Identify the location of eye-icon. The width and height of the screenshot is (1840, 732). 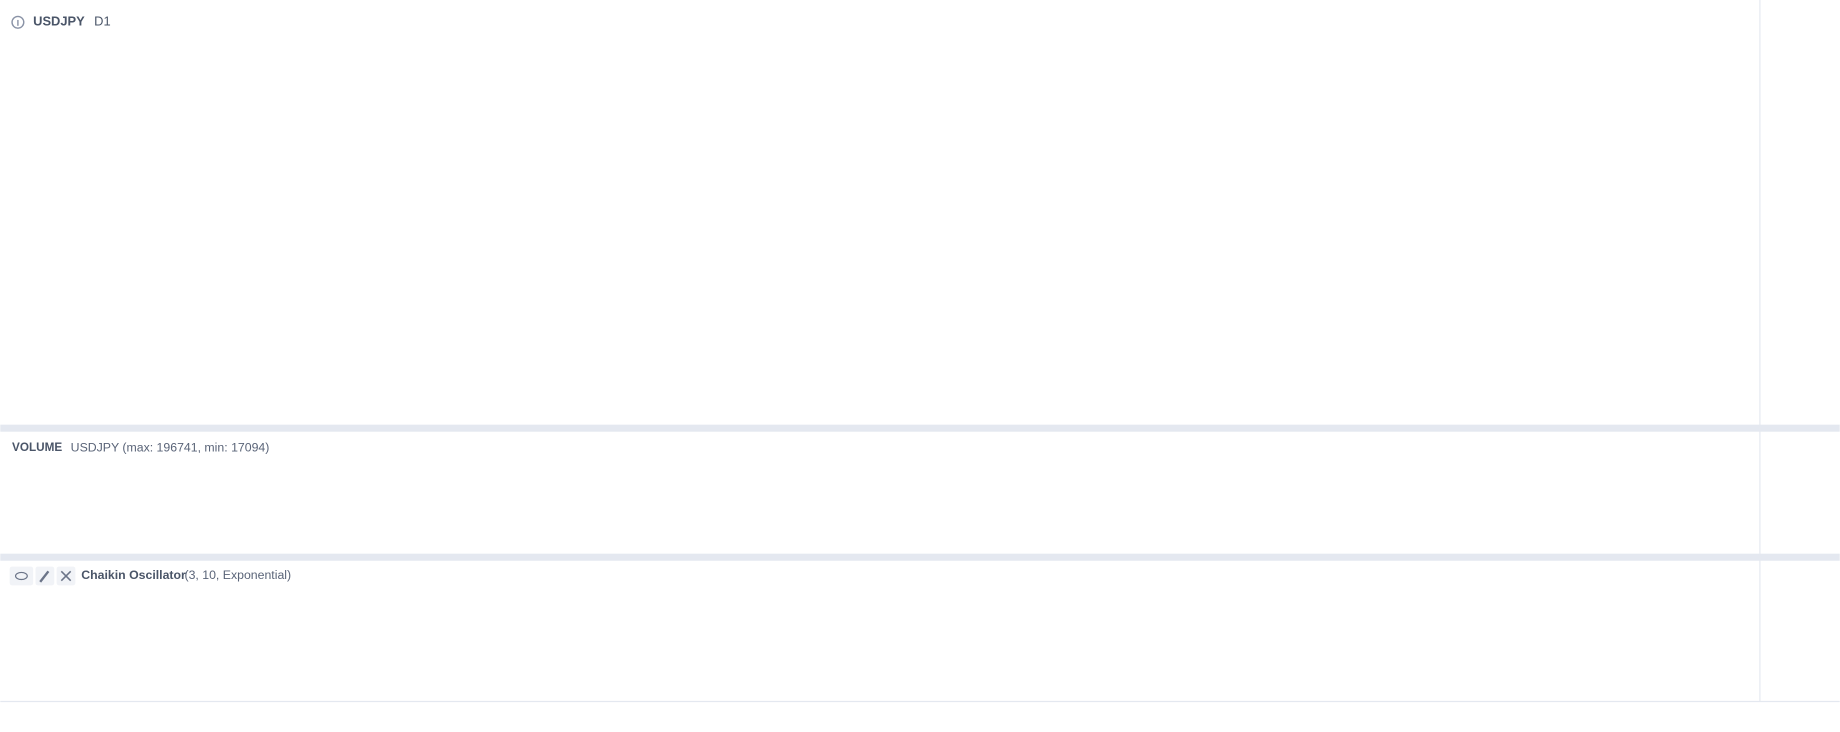
(21, 576).